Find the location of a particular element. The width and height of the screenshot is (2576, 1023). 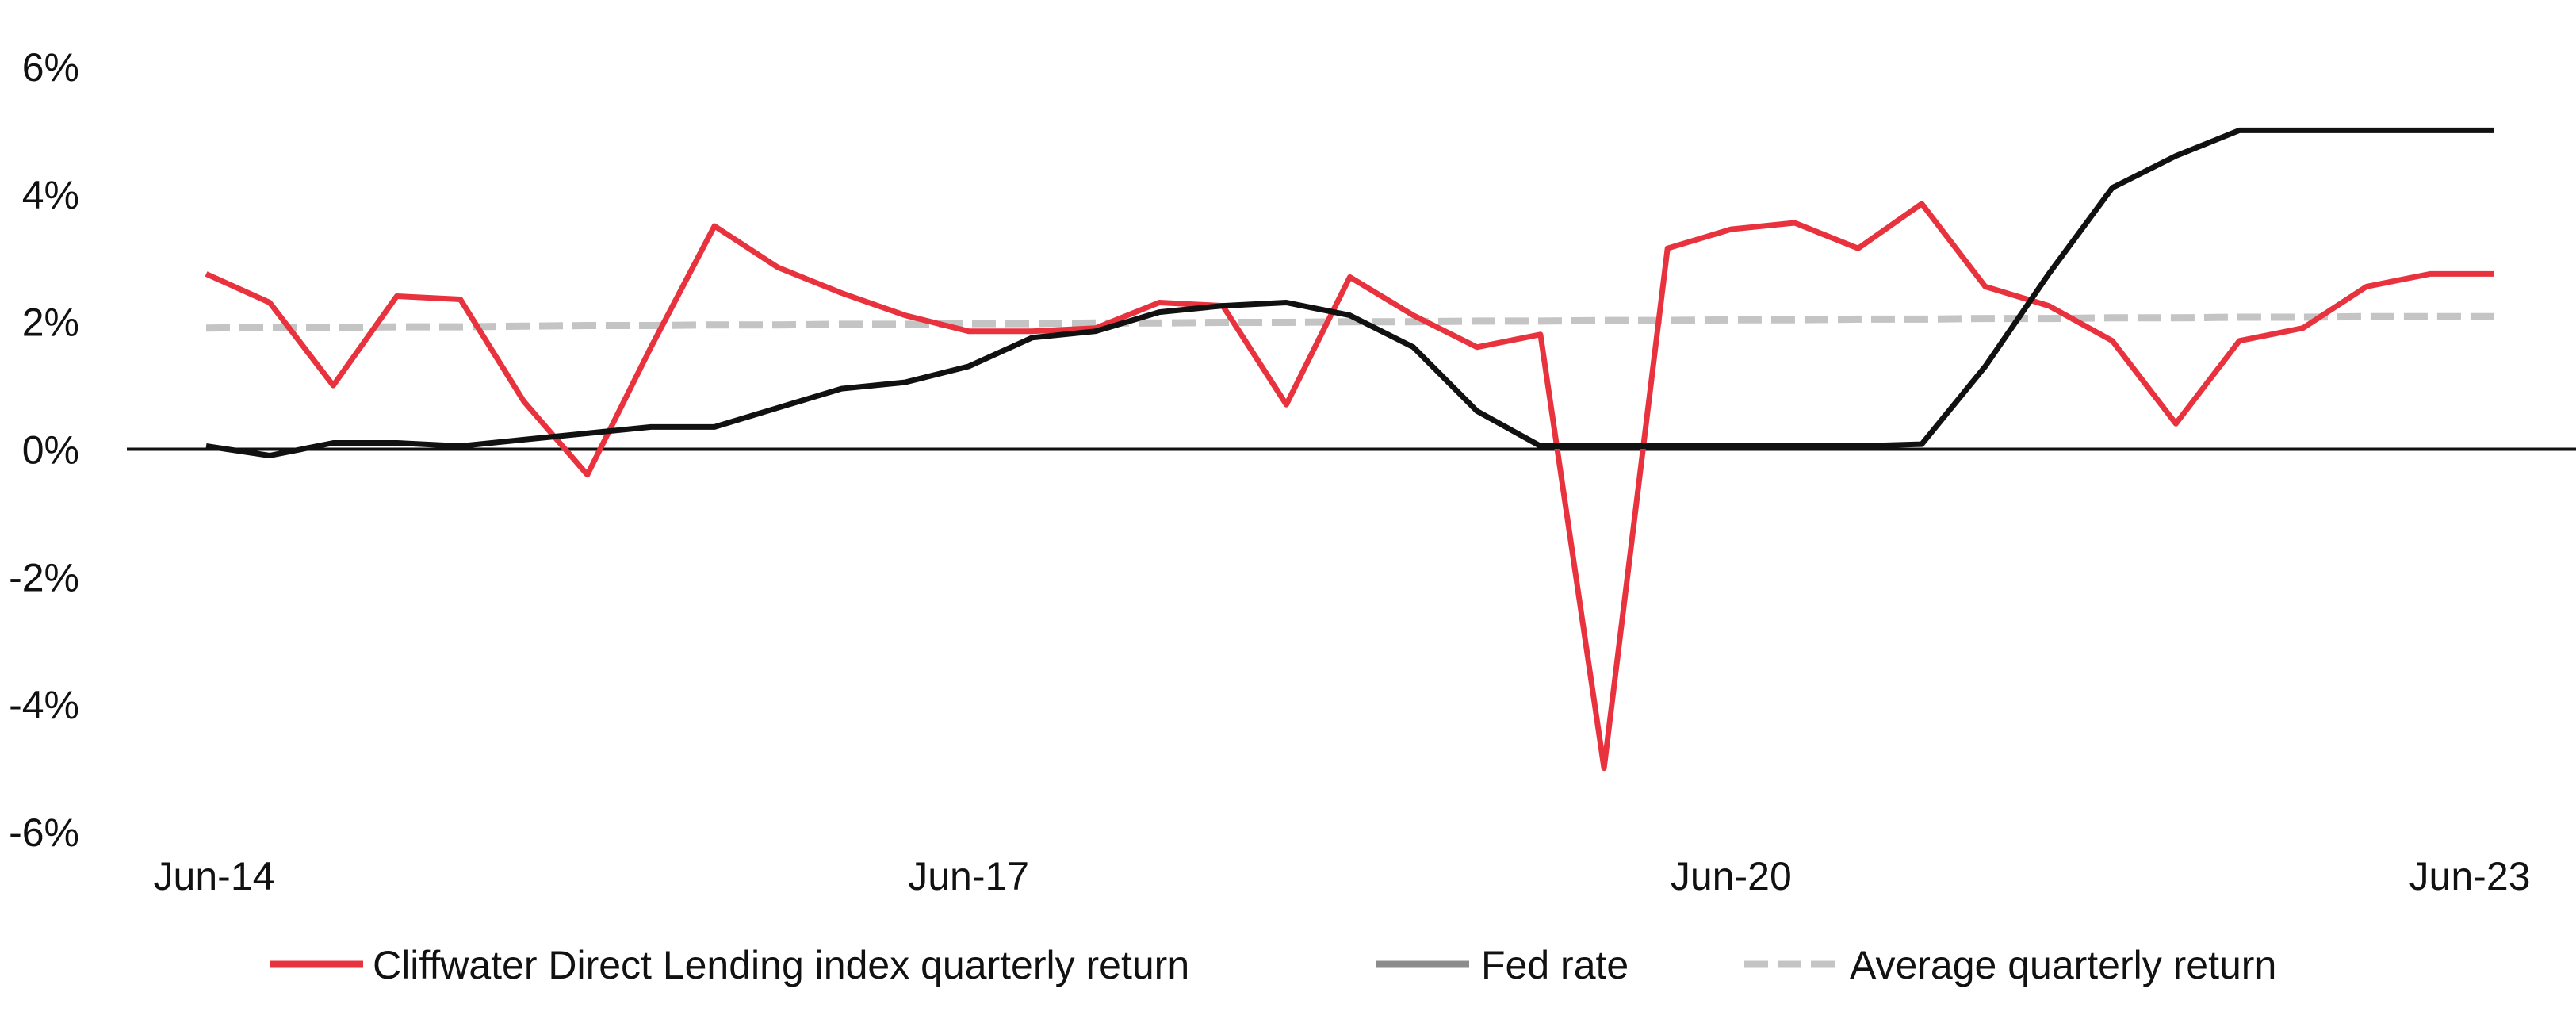

y-tick-label: -6% is located at coordinates (44, 832).